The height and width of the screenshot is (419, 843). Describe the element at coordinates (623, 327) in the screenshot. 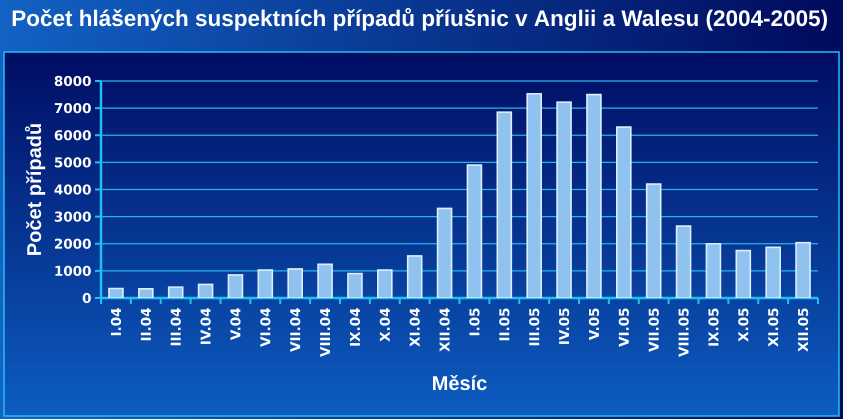

I see `x-tick-label: VI.05` at that location.